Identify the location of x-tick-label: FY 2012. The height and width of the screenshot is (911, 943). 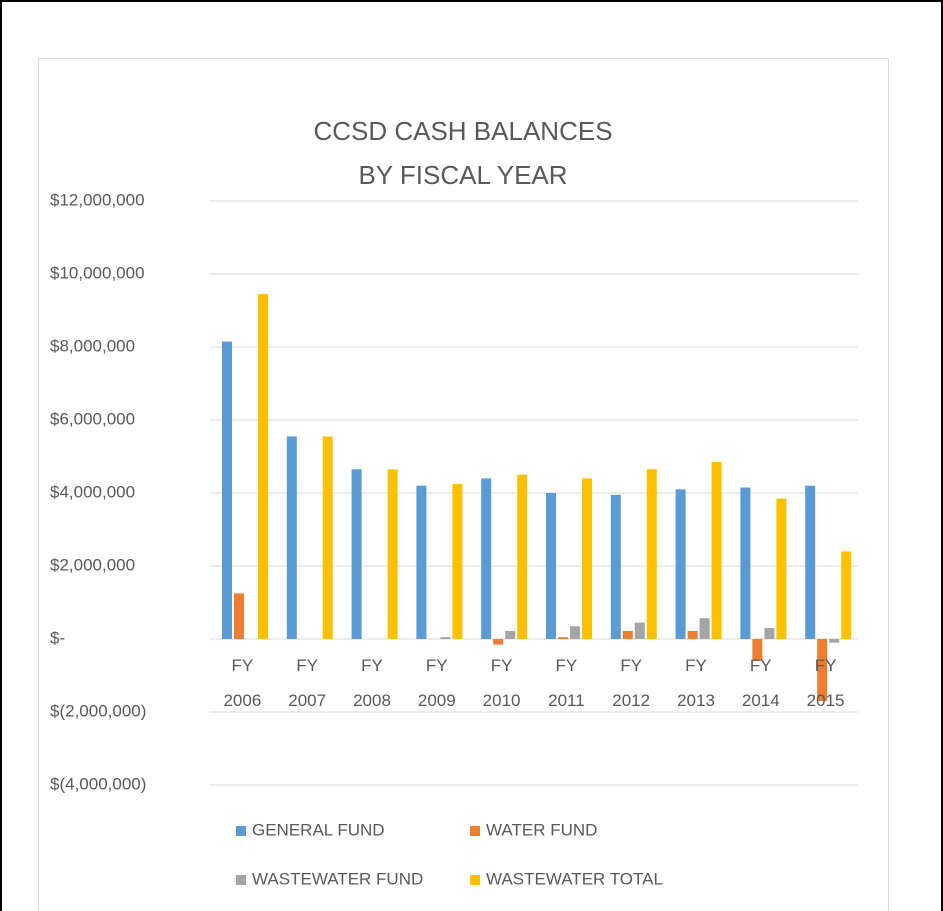
(631, 683).